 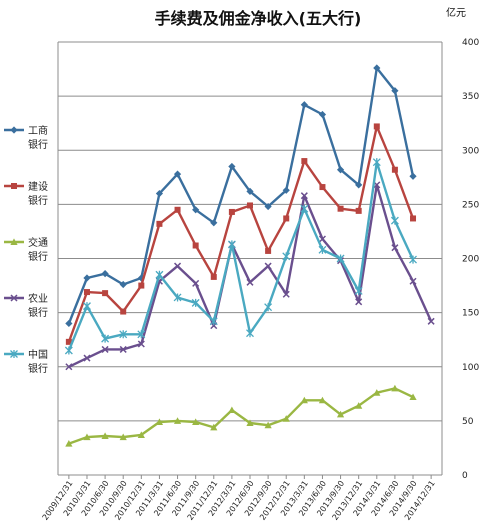 What do you see at coordinates (38, 130) in the screenshot?
I see `legend-label: 工商` at bounding box center [38, 130].